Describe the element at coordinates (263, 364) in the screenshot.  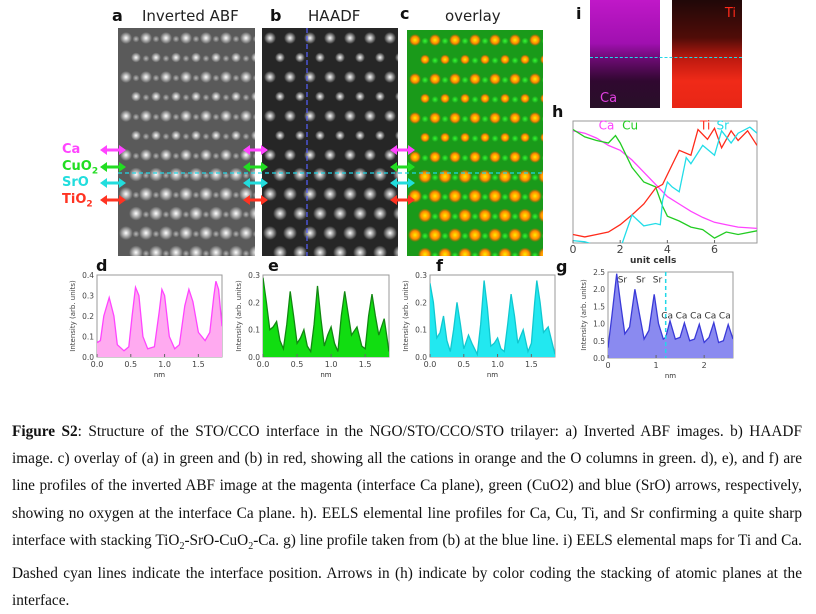
I see `x-tick-label: 0.0` at that location.